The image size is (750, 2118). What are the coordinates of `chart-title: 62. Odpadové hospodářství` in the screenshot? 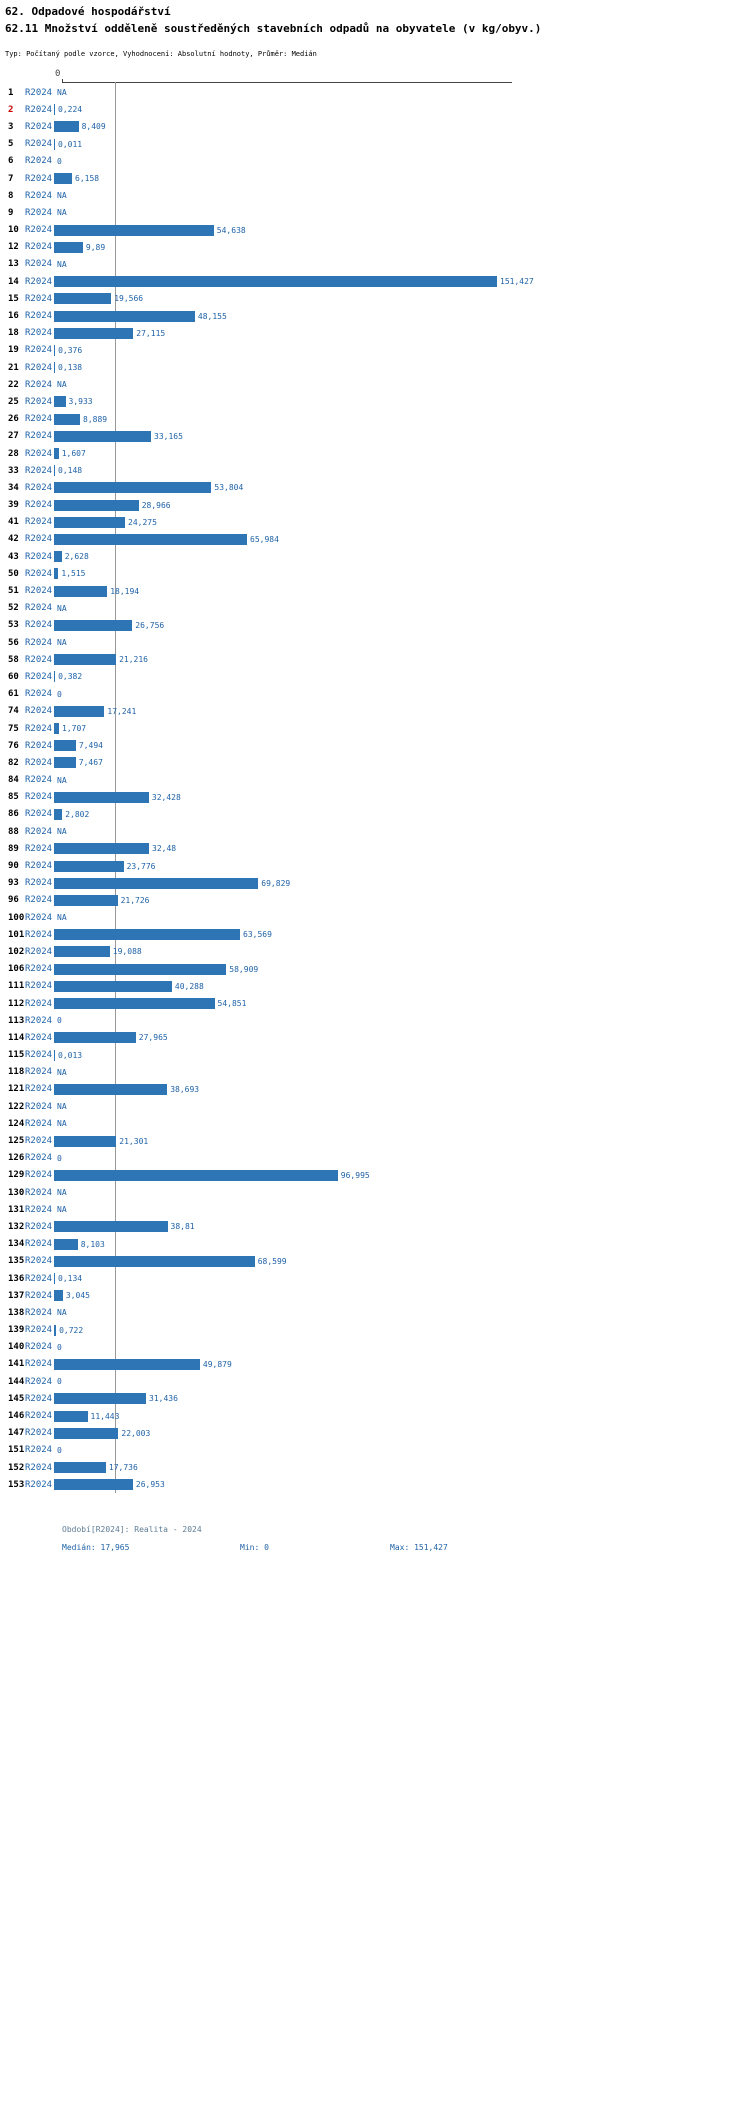 It's located at (88, 11).